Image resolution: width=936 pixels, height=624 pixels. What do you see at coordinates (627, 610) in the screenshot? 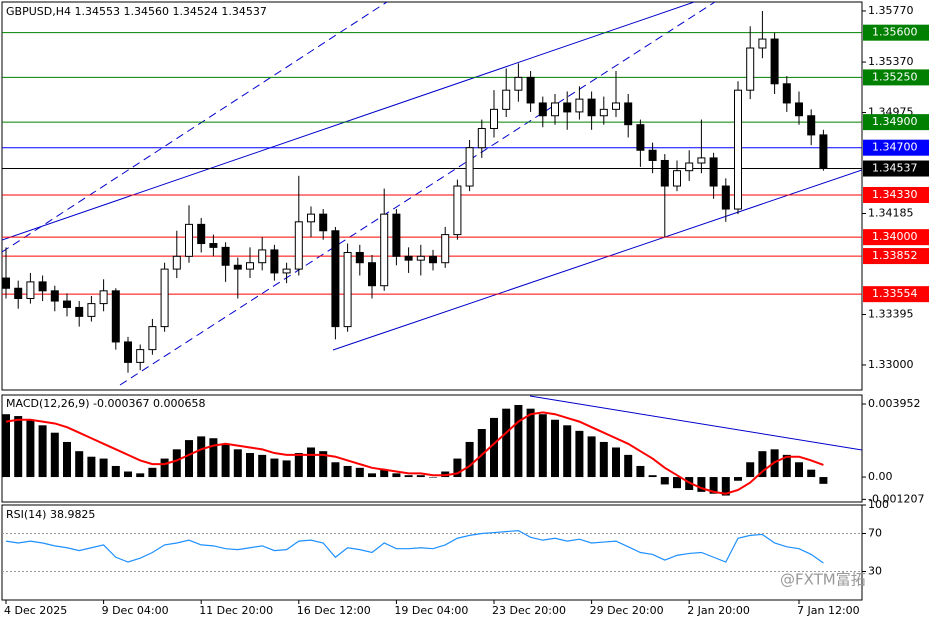
I see `x-tick-label: 29 Dec 20:00` at bounding box center [627, 610].